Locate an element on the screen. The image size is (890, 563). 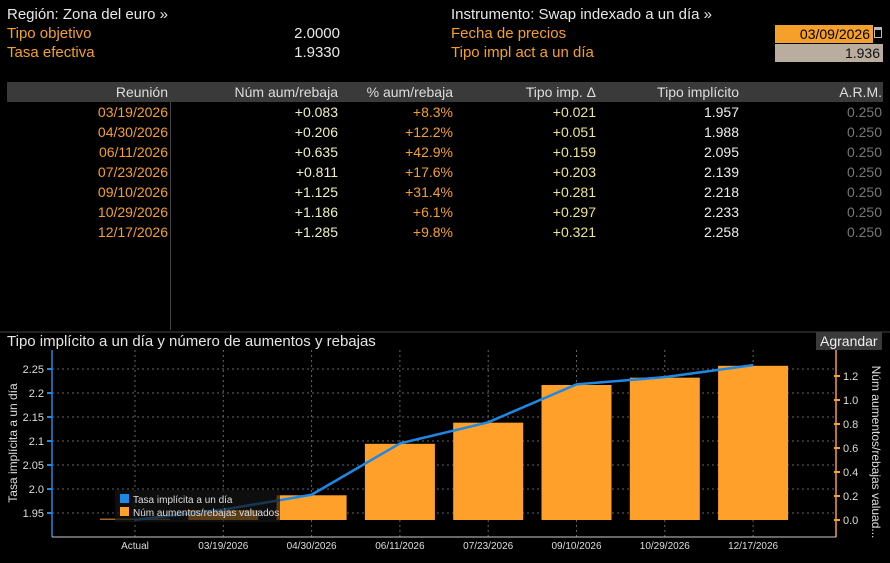
left-tick-label: 2.2 is located at coordinates (36, 394).